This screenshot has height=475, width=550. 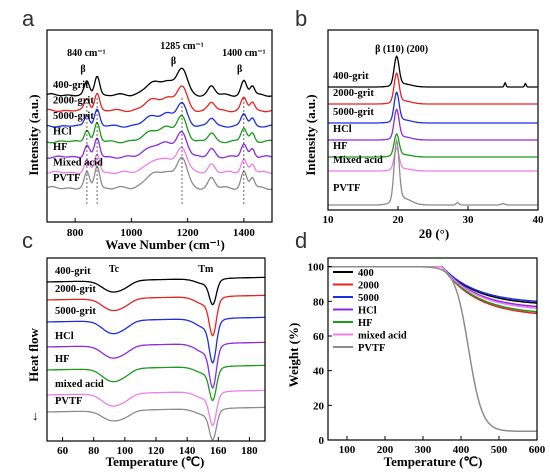 I want to click on tga-ytick-label: 80, so click(x=319, y=302).